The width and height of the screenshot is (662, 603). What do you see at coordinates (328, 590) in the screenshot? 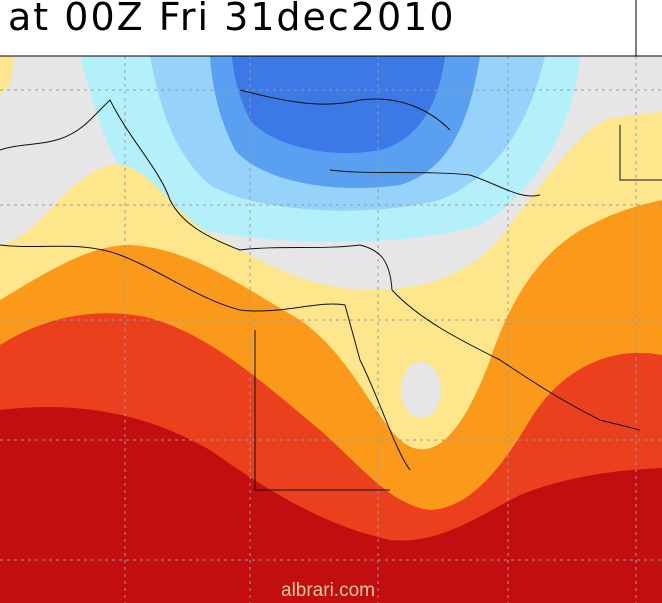
I see `watermark: albrari.com` at bounding box center [328, 590].